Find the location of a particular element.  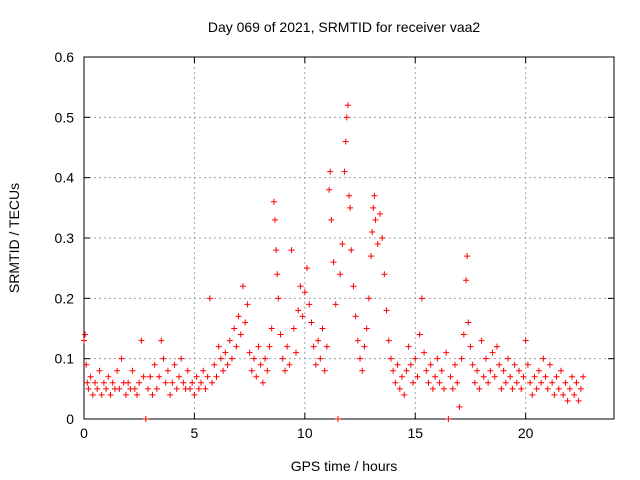

x-axis-label: GPS time / hours is located at coordinates (344, 466).